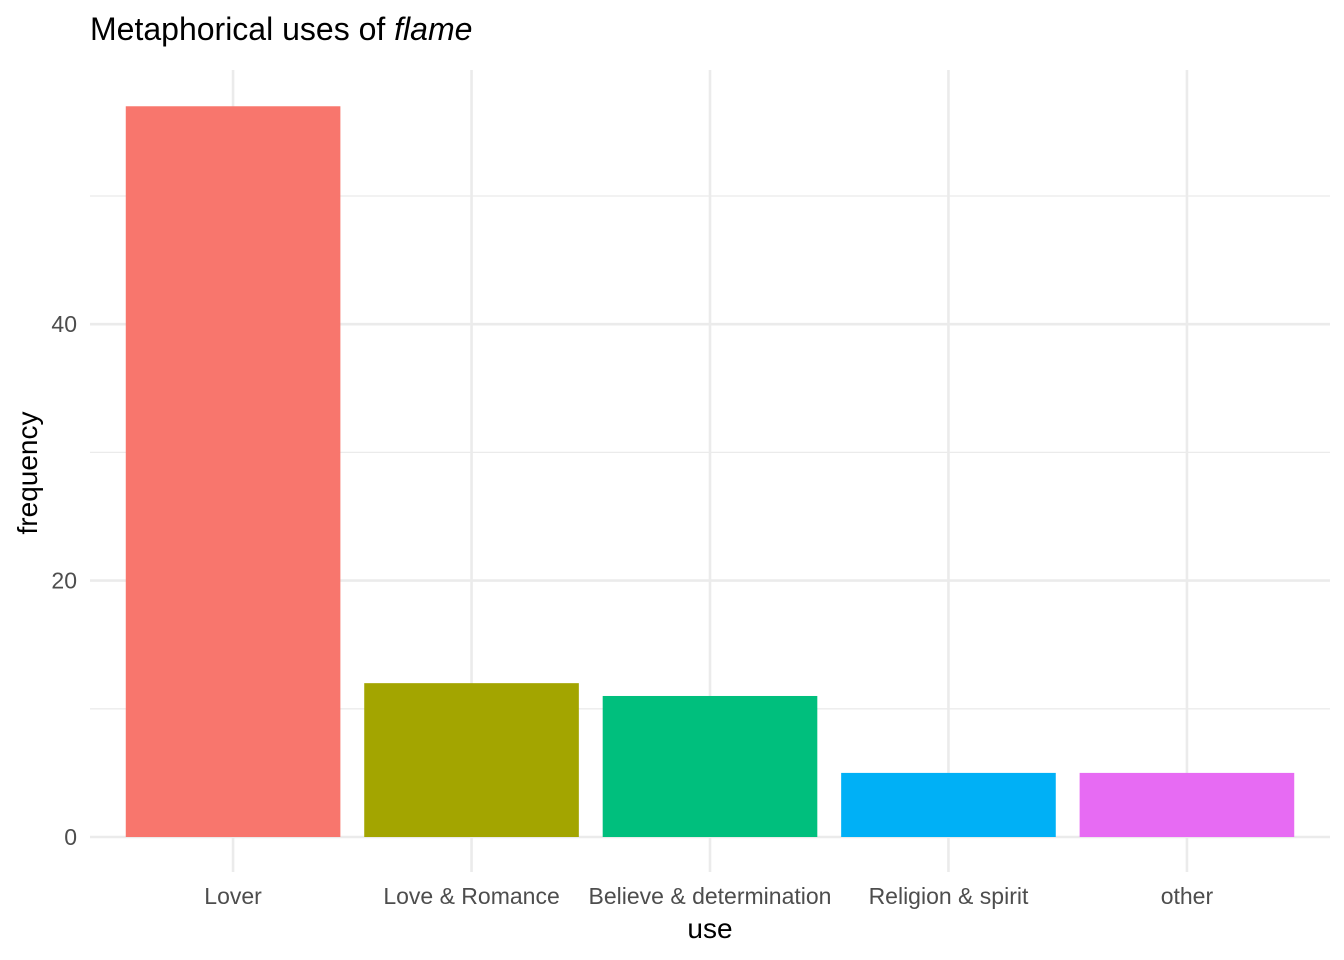 The image size is (1344, 960). I want to click on bar-believe-determination, so click(710, 766).